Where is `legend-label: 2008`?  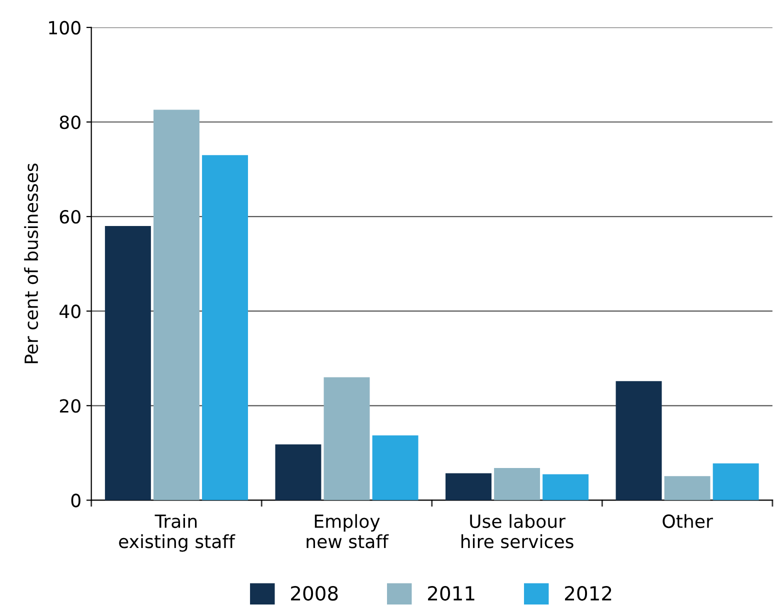 legend-label: 2008 is located at coordinates (314, 593).